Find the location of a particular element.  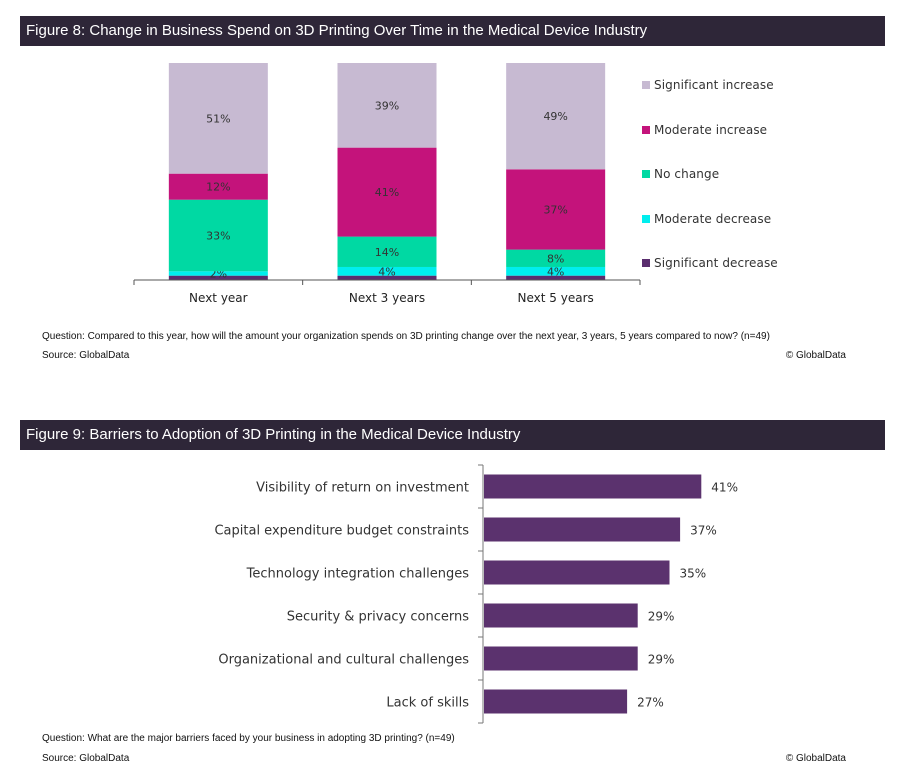

legend-label: Moderate increase is located at coordinates (711, 129).